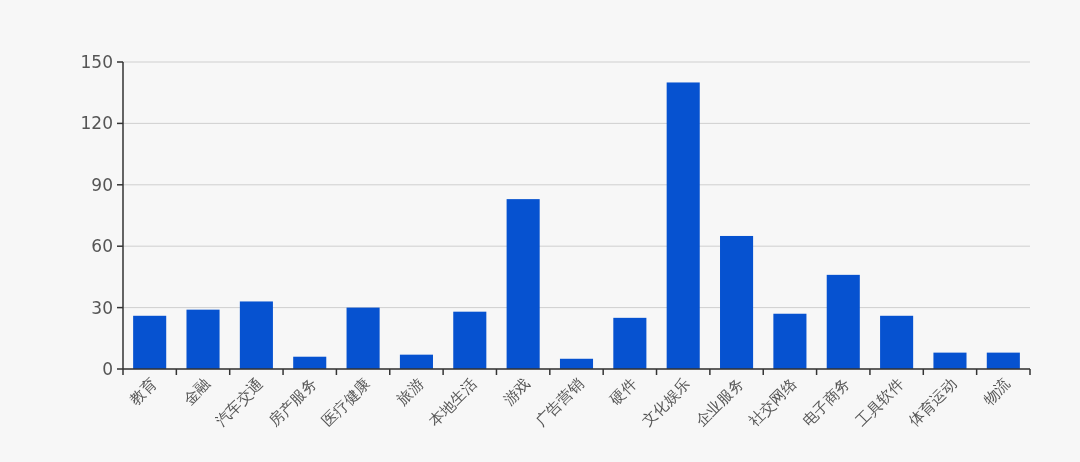 This screenshot has width=1080, height=462. Describe the element at coordinates (559, 402) in the screenshot. I see `x-tick-label: 广告营销` at that location.